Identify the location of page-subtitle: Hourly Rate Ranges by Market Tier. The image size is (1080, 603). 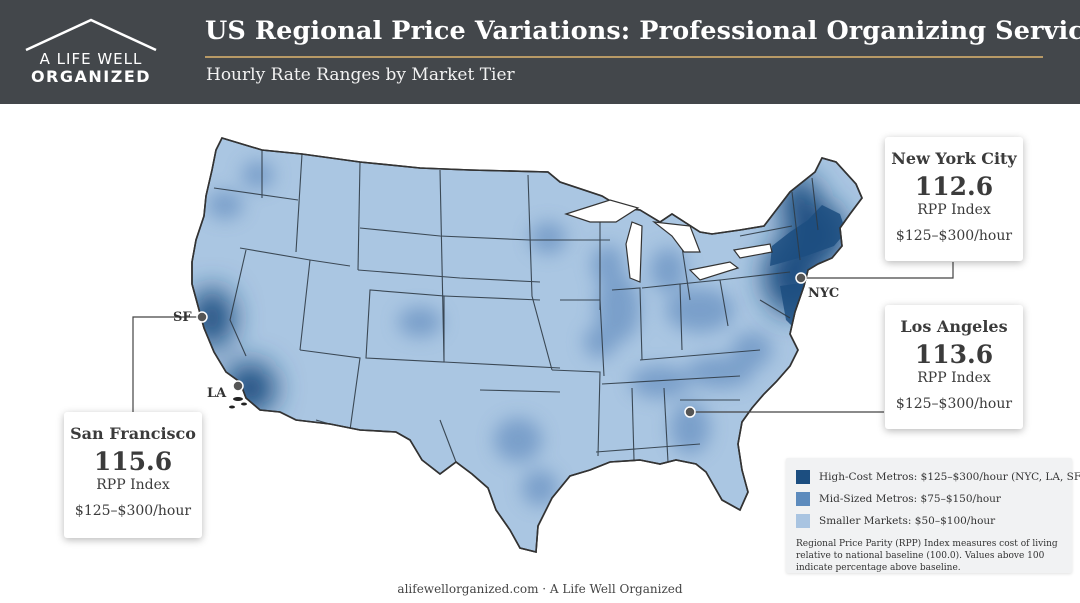
(360, 75).